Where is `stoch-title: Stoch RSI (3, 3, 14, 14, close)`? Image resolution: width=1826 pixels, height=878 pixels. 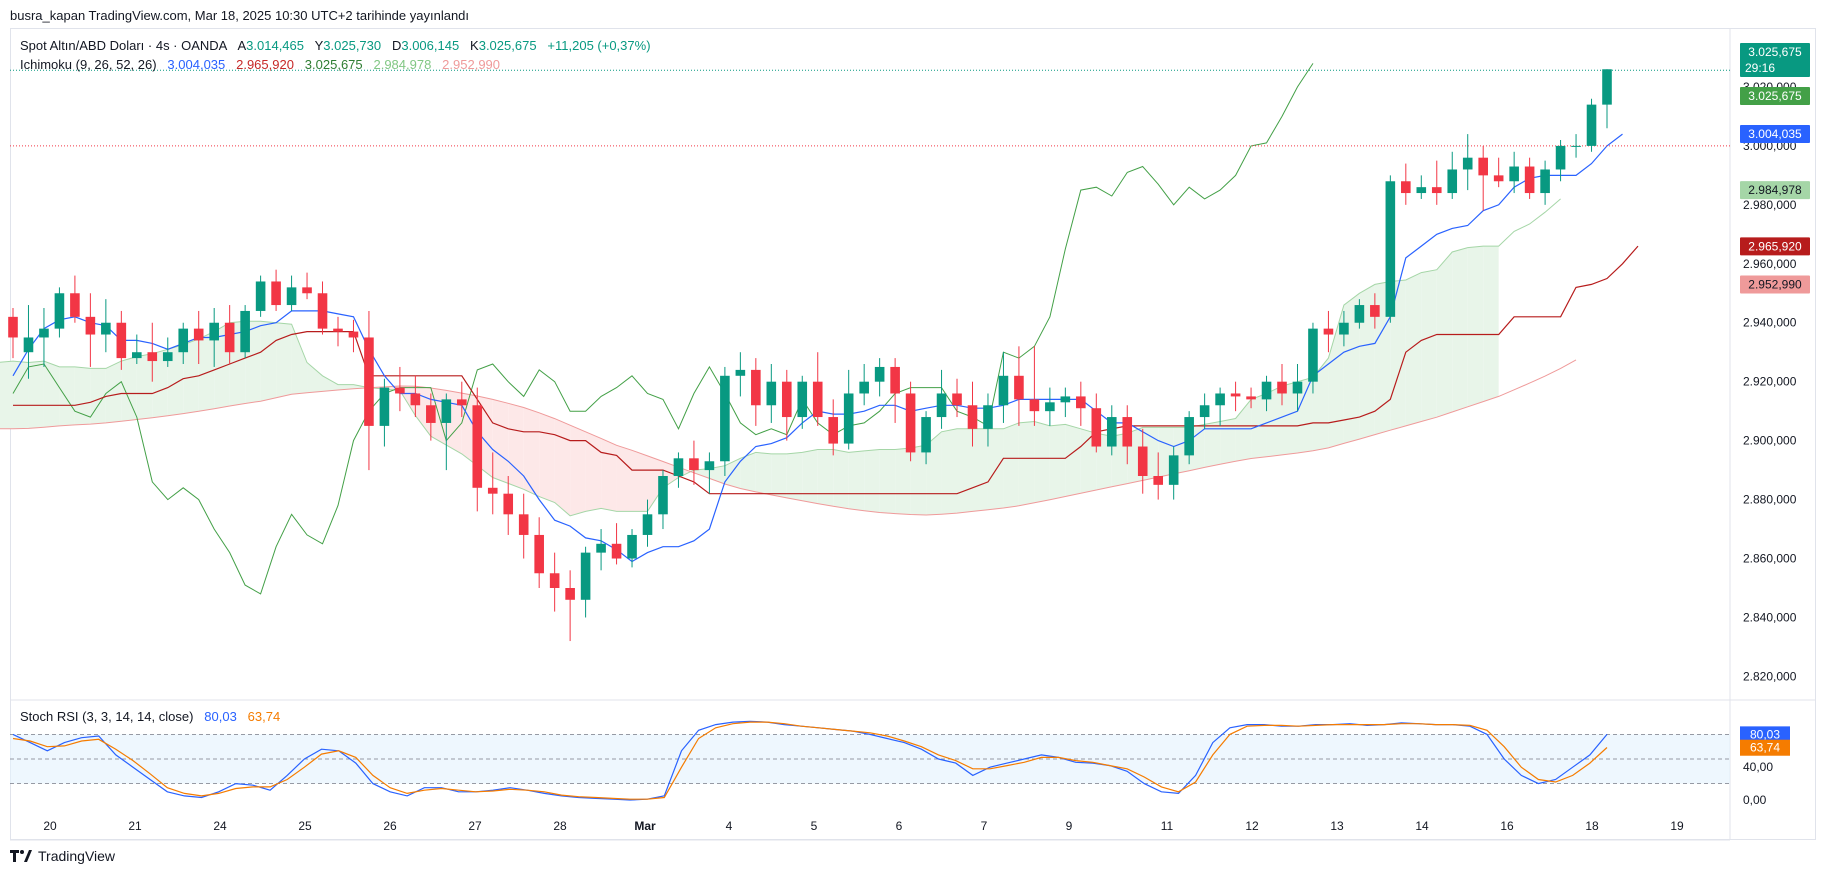
stoch-title: Stoch RSI (3, 3, 14, 14, close) is located at coordinates (107, 716).